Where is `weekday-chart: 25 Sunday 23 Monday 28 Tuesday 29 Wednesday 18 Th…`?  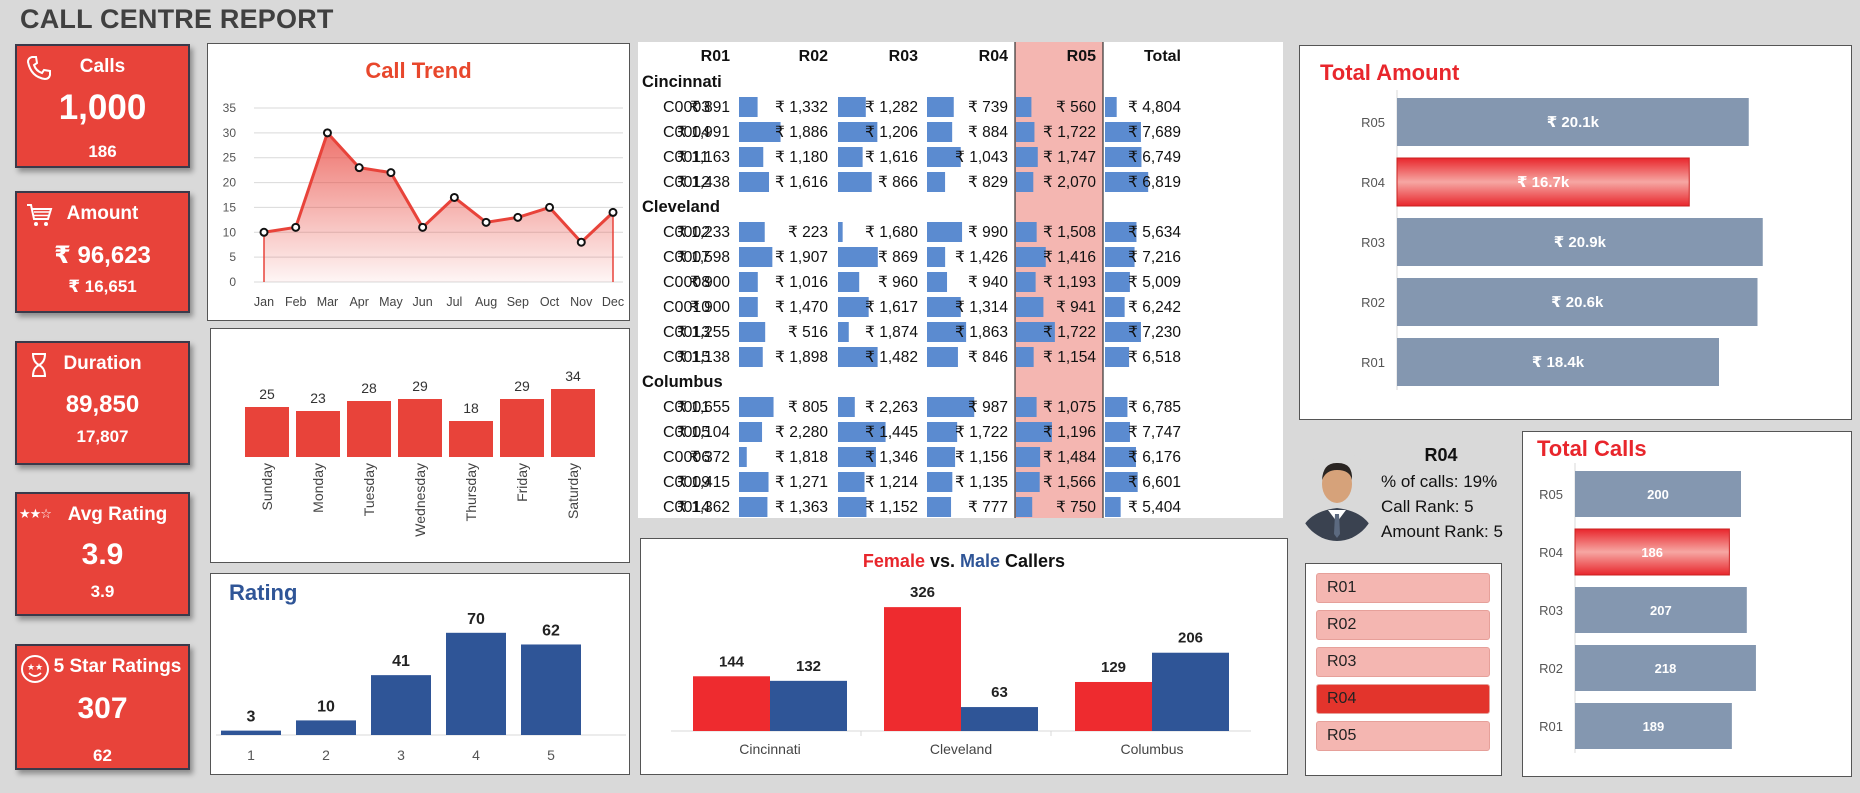 weekday-chart: 25 Sunday 23 Monday 28 Tuesday 29 Wednesday 18 Th… is located at coordinates (420, 452).